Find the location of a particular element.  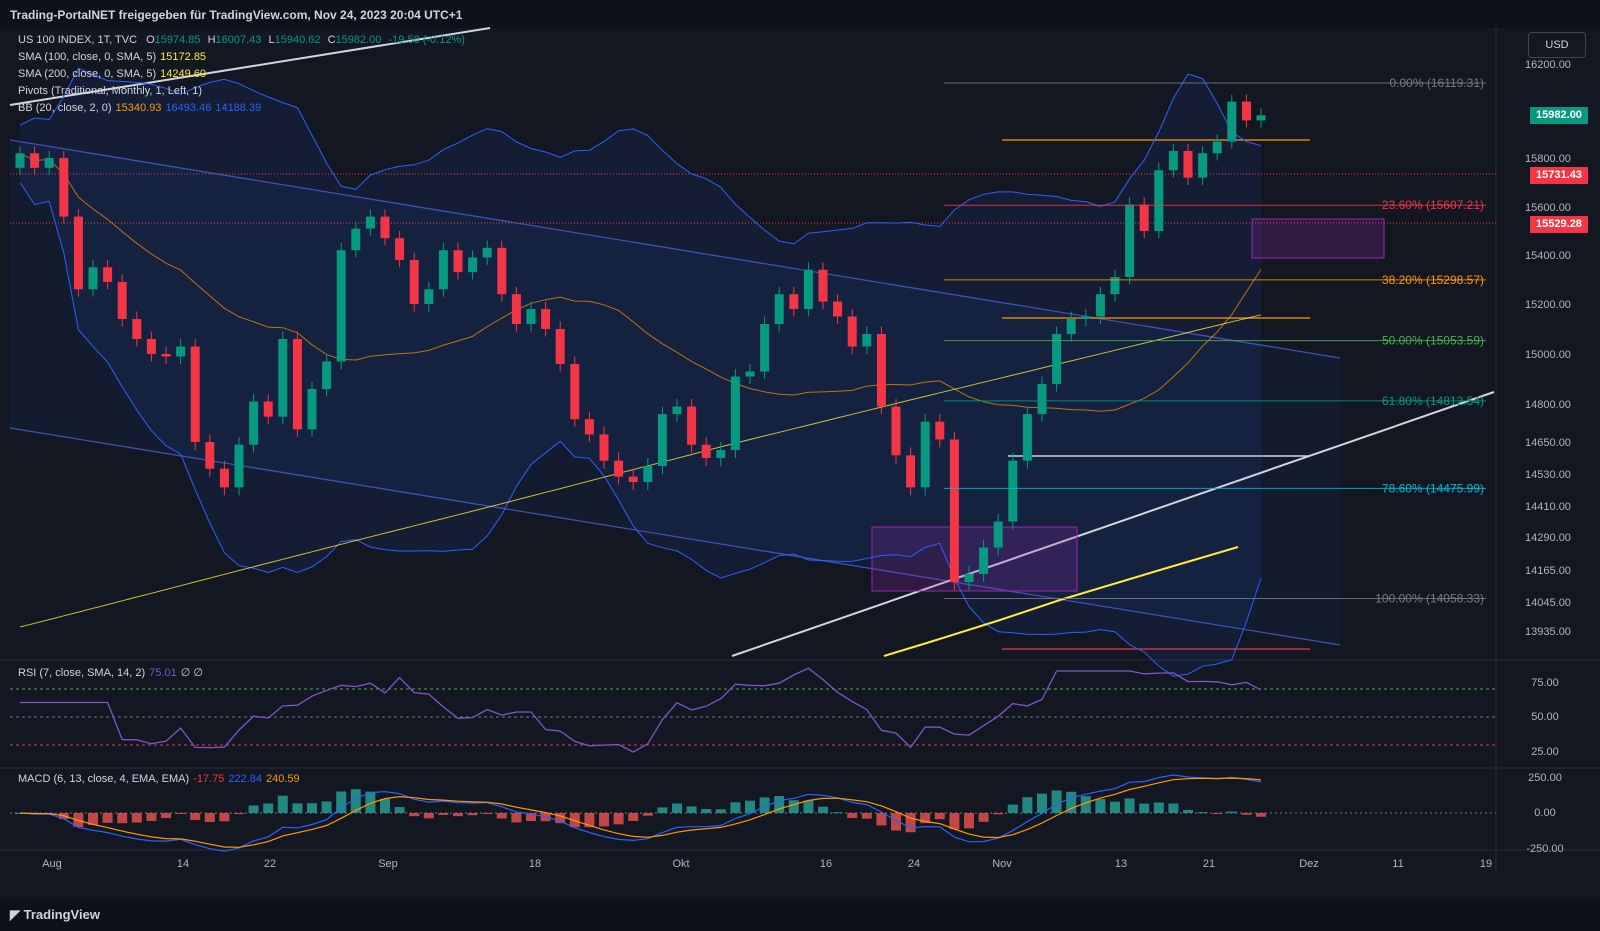

legend-sma100: SMA (100, close, 0, SMA, 5) 15172.85 is located at coordinates (112, 57).